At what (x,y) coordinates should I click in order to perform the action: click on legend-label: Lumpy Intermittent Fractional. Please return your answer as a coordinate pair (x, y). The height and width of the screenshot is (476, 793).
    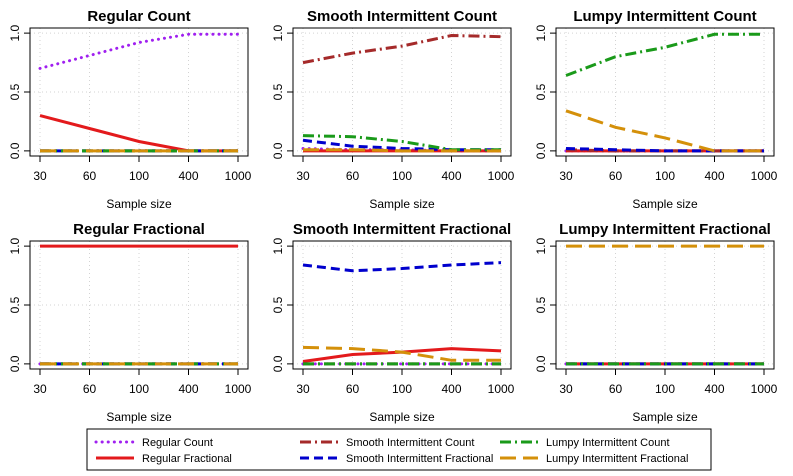
    Looking at the image, I should click on (617, 459).